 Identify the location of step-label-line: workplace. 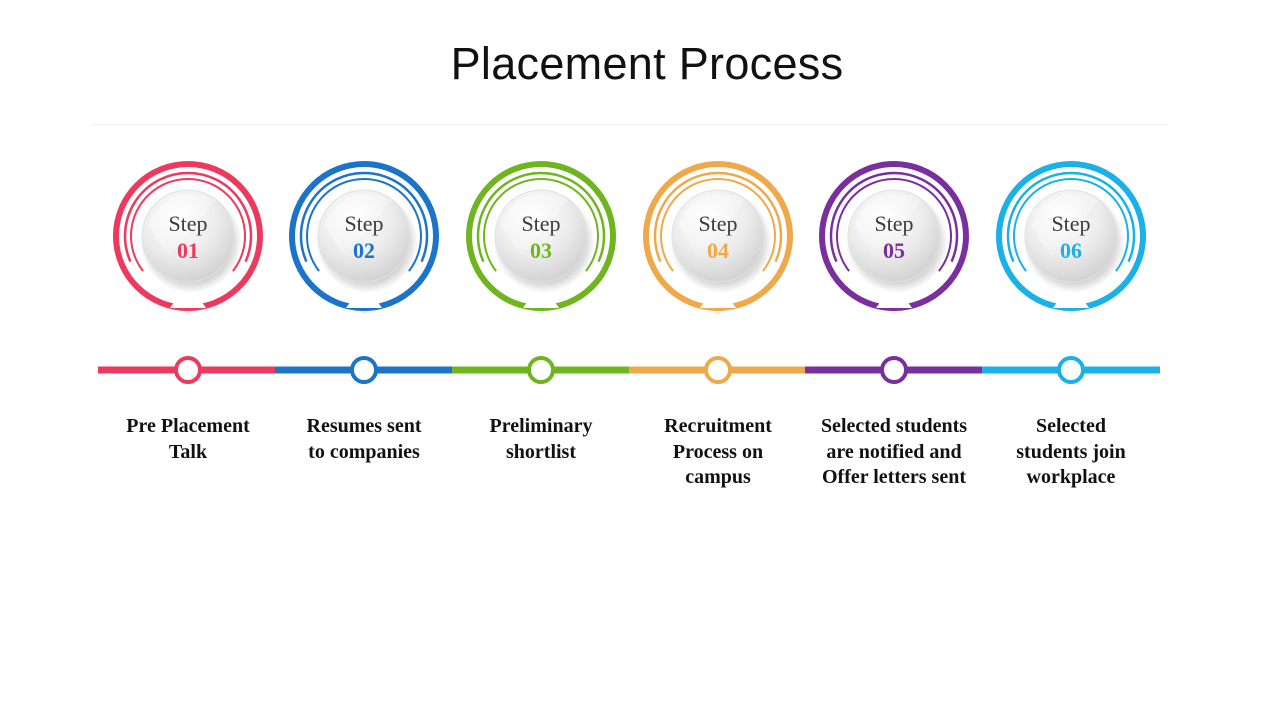
(1071, 477).